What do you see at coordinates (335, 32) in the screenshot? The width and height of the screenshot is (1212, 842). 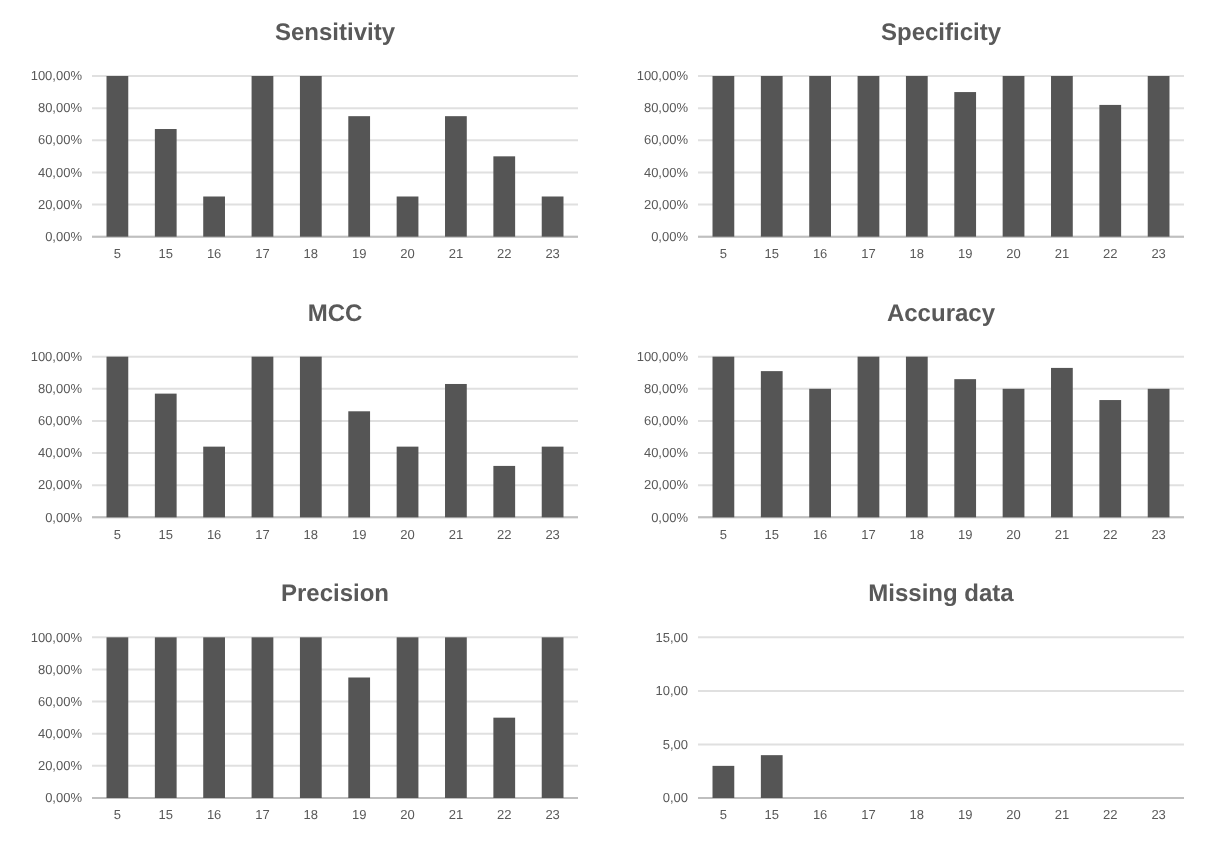 I see `chart-title: Sensitivity` at bounding box center [335, 32].